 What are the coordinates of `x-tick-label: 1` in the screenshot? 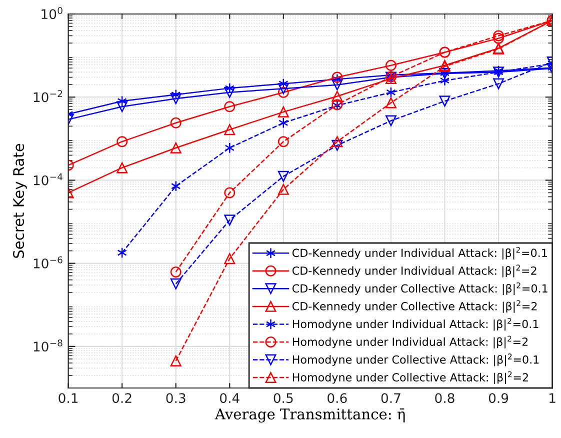 It's located at (553, 398).